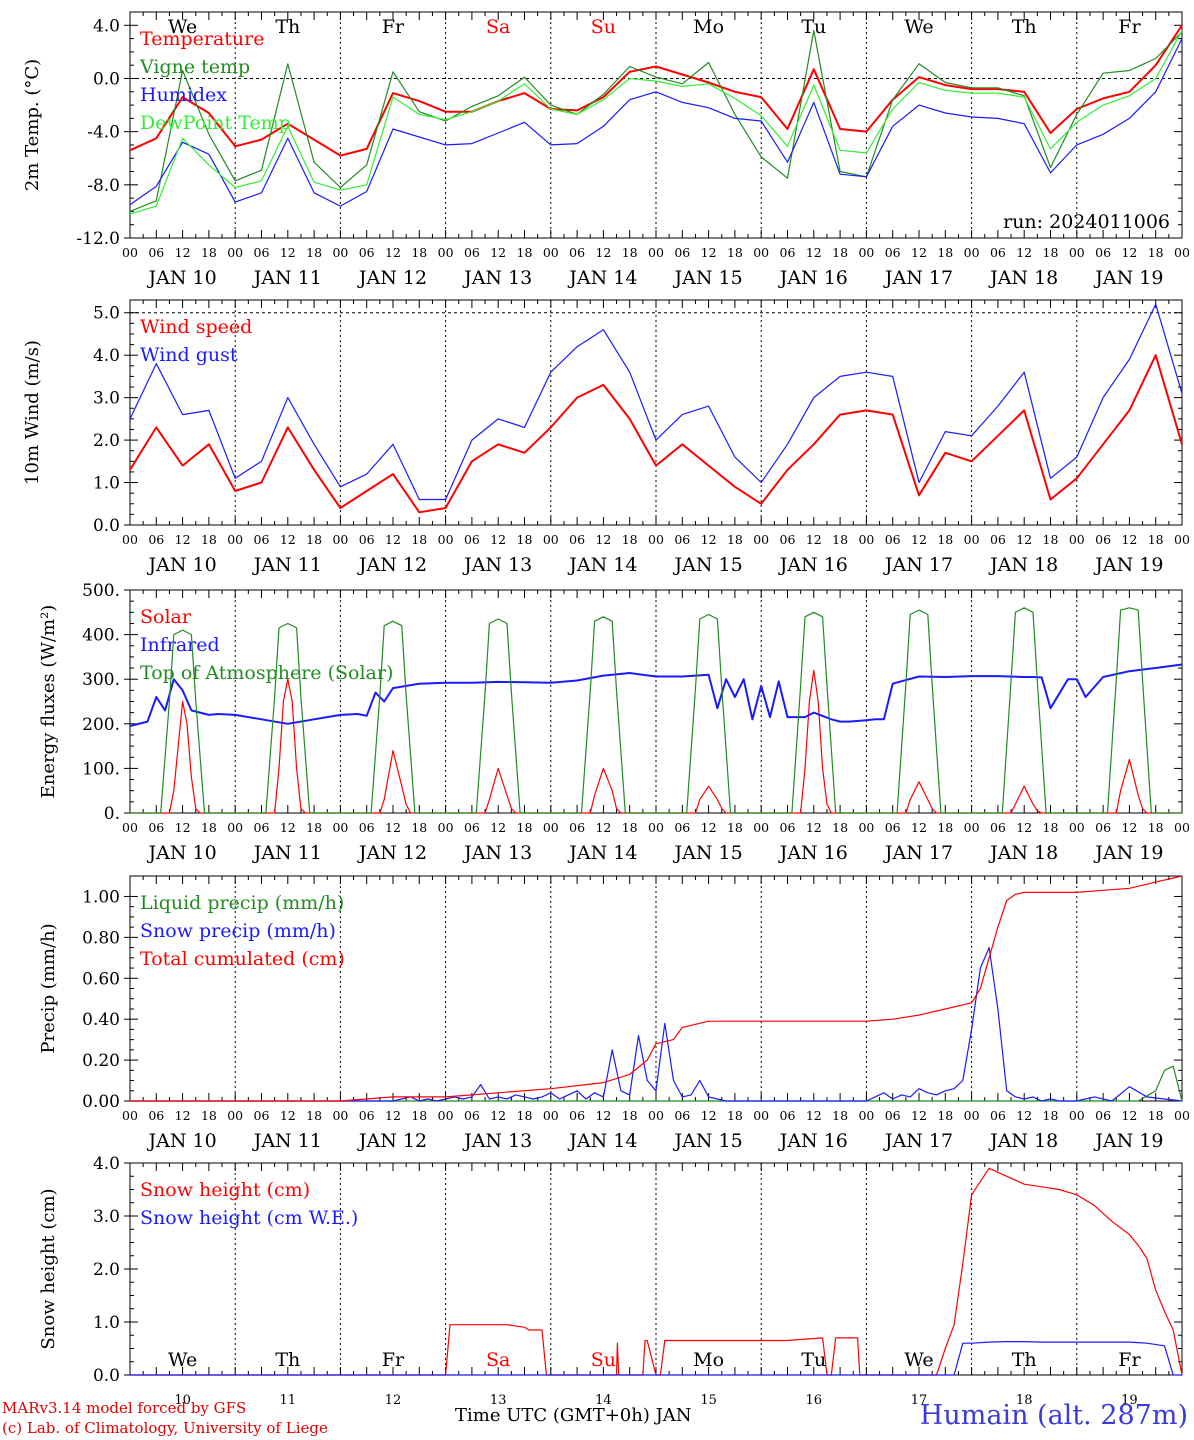 Image resolution: width=1194 pixels, height=1440 pixels. What do you see at coordinates (101, 897) in the screenshot?
I see `y-tick-label: 1.00` at bounding box center [101, 897].